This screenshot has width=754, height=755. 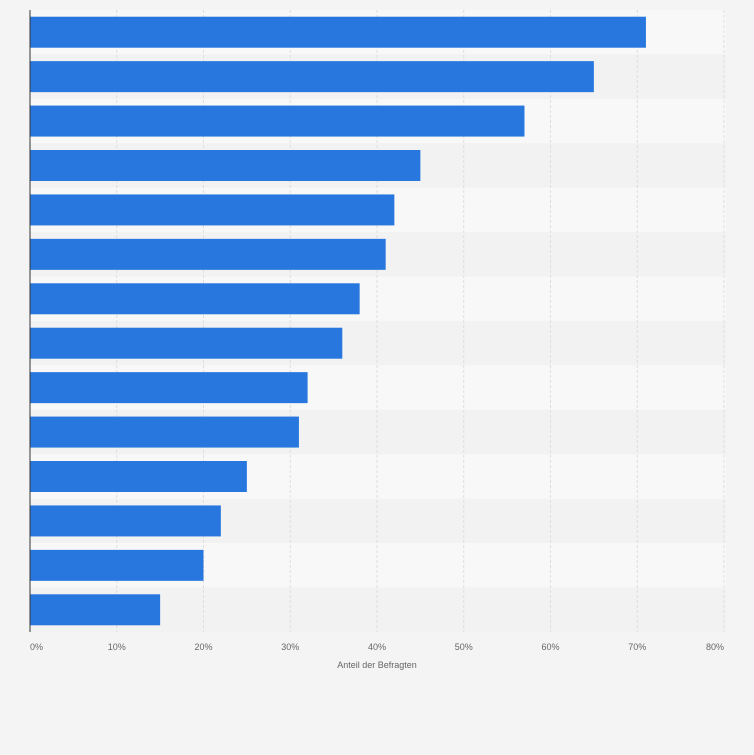 What do you see at coordinates (637, 647) in the screenshot?
I see `x-tick-label: 70%` at bounding box center [637, 647].